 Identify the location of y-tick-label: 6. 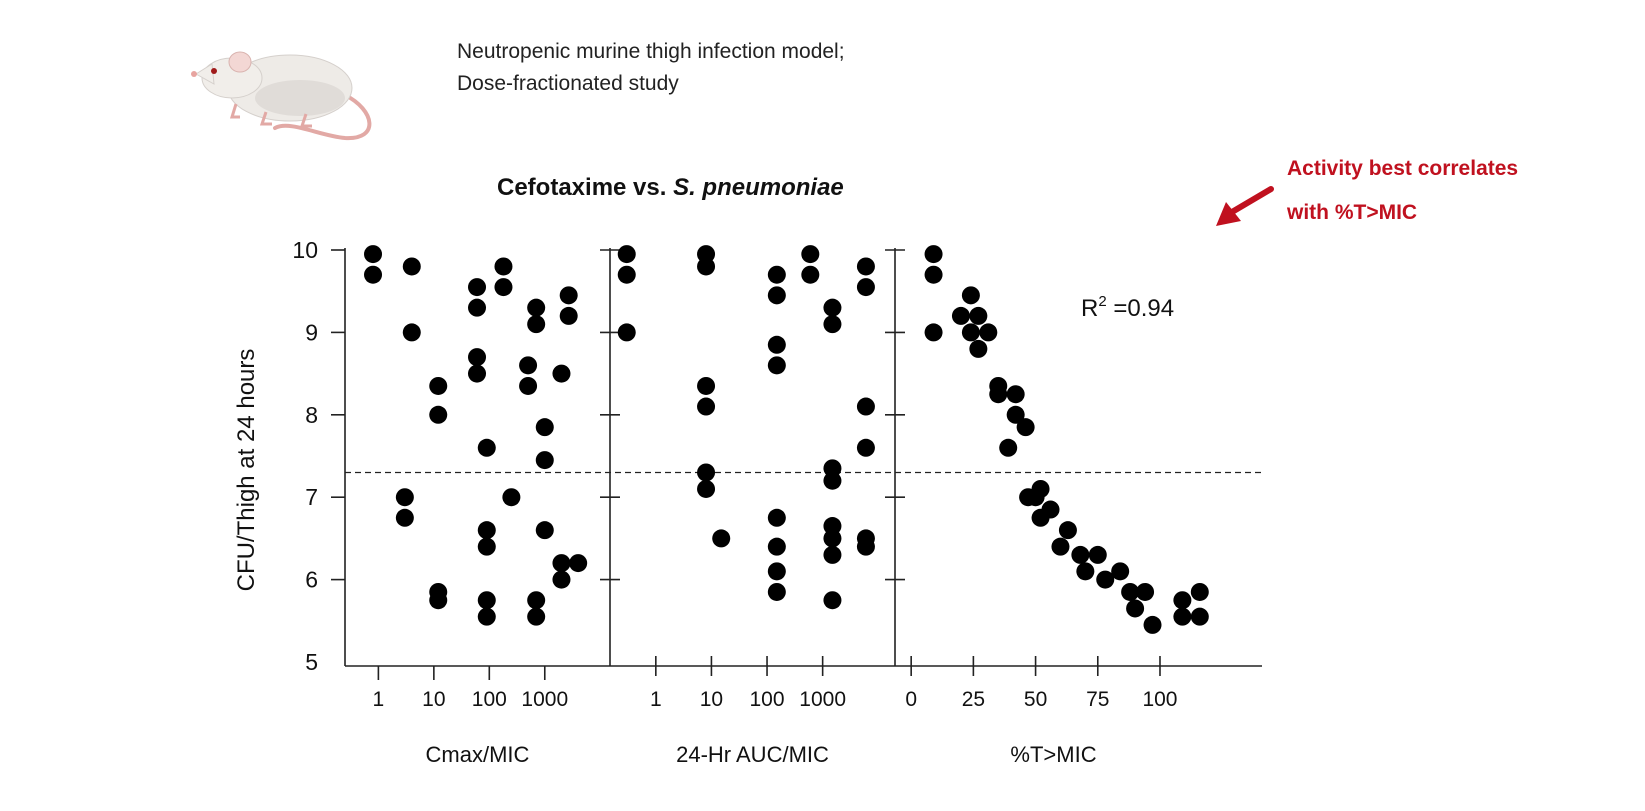
(311, 580).